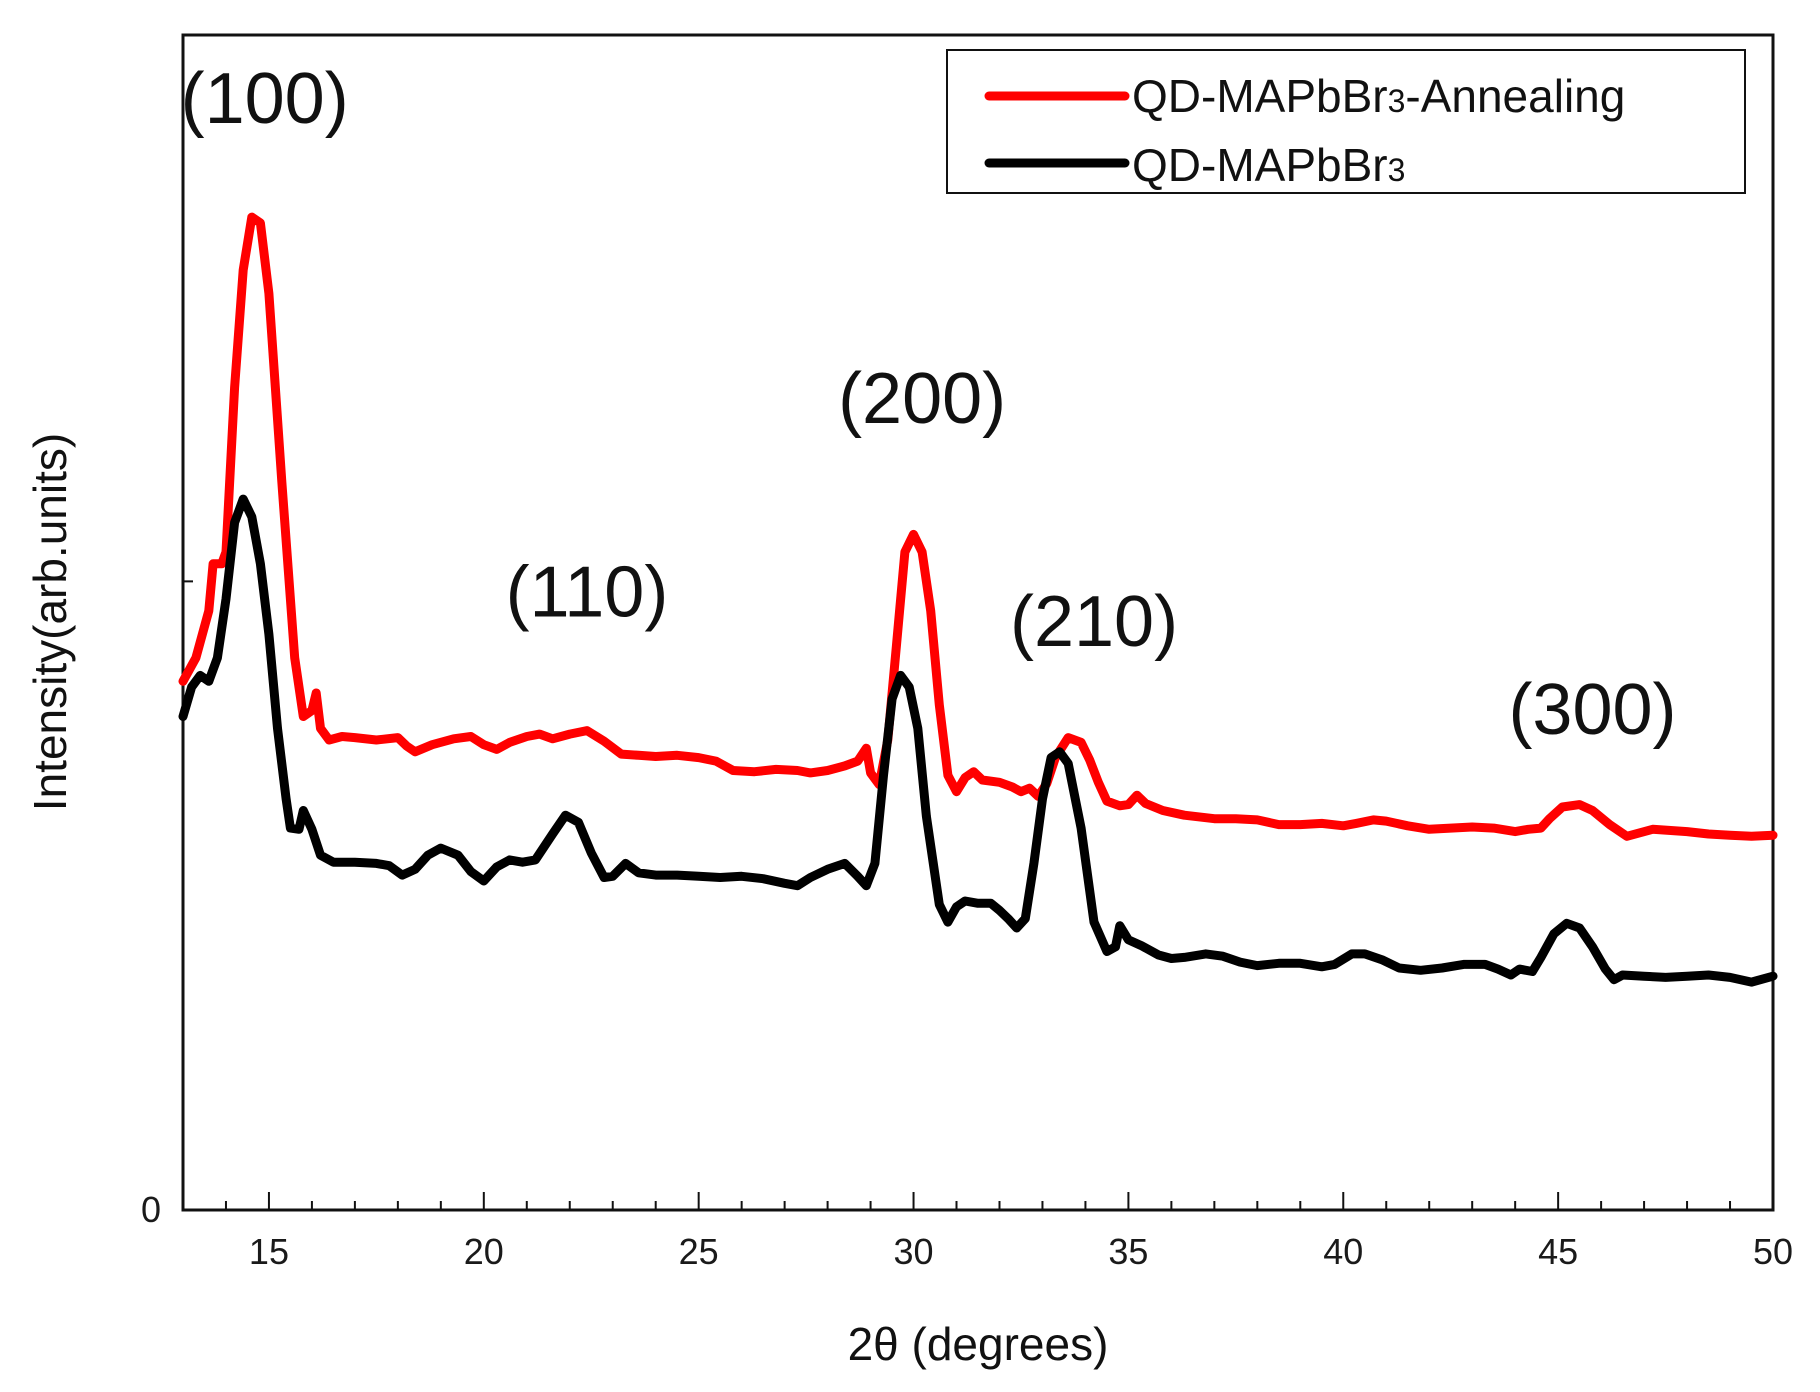  What do you see at coordinates (587, 593) in the screenshot?
I see `peak-label: (110)` at bounding box center [587, 593].